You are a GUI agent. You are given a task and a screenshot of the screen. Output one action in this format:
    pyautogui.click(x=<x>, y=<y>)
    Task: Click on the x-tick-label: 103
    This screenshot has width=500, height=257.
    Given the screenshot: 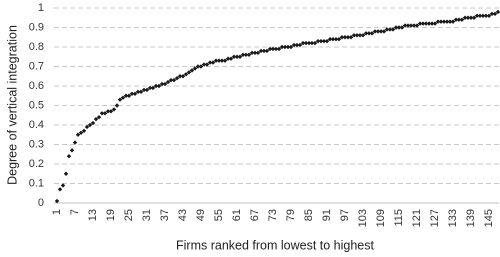 What is the action you would take?
    pyautogui.click(x=363, y=218)
    